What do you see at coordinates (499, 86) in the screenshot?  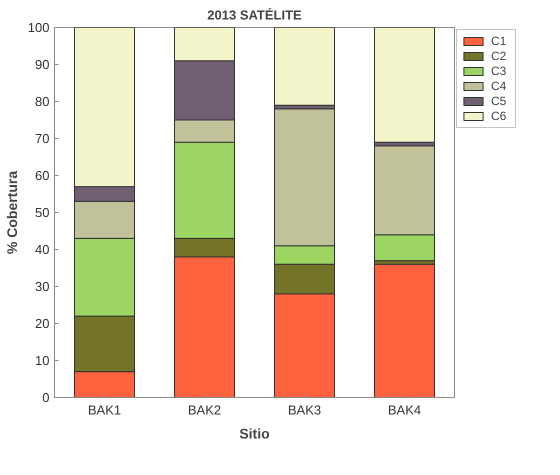 I see `legend-label: C4` at bounding box center [499, 86].